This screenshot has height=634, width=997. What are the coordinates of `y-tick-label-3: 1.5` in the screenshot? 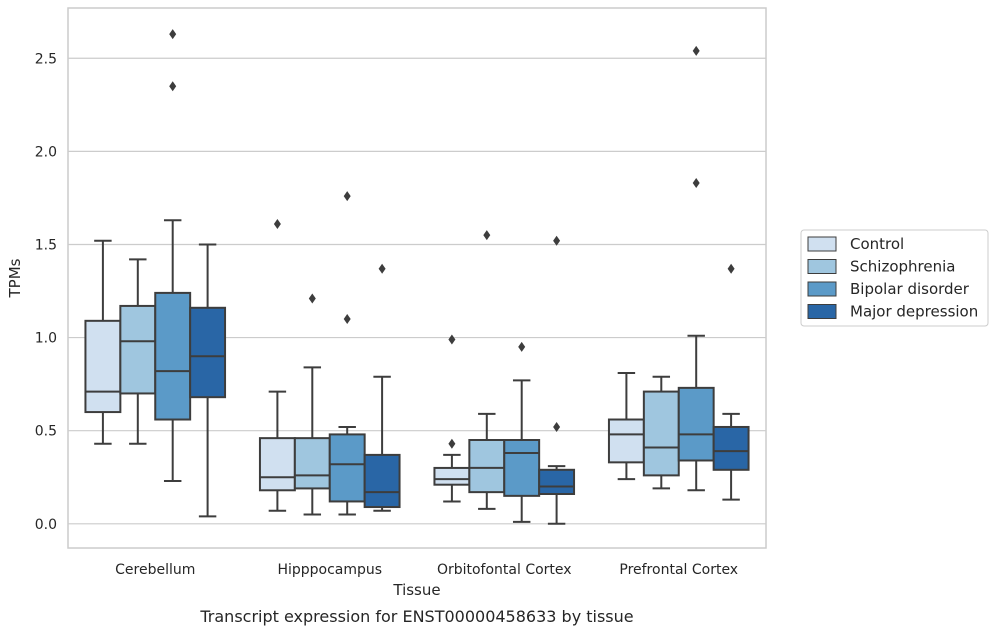 It's located at (46, 245).